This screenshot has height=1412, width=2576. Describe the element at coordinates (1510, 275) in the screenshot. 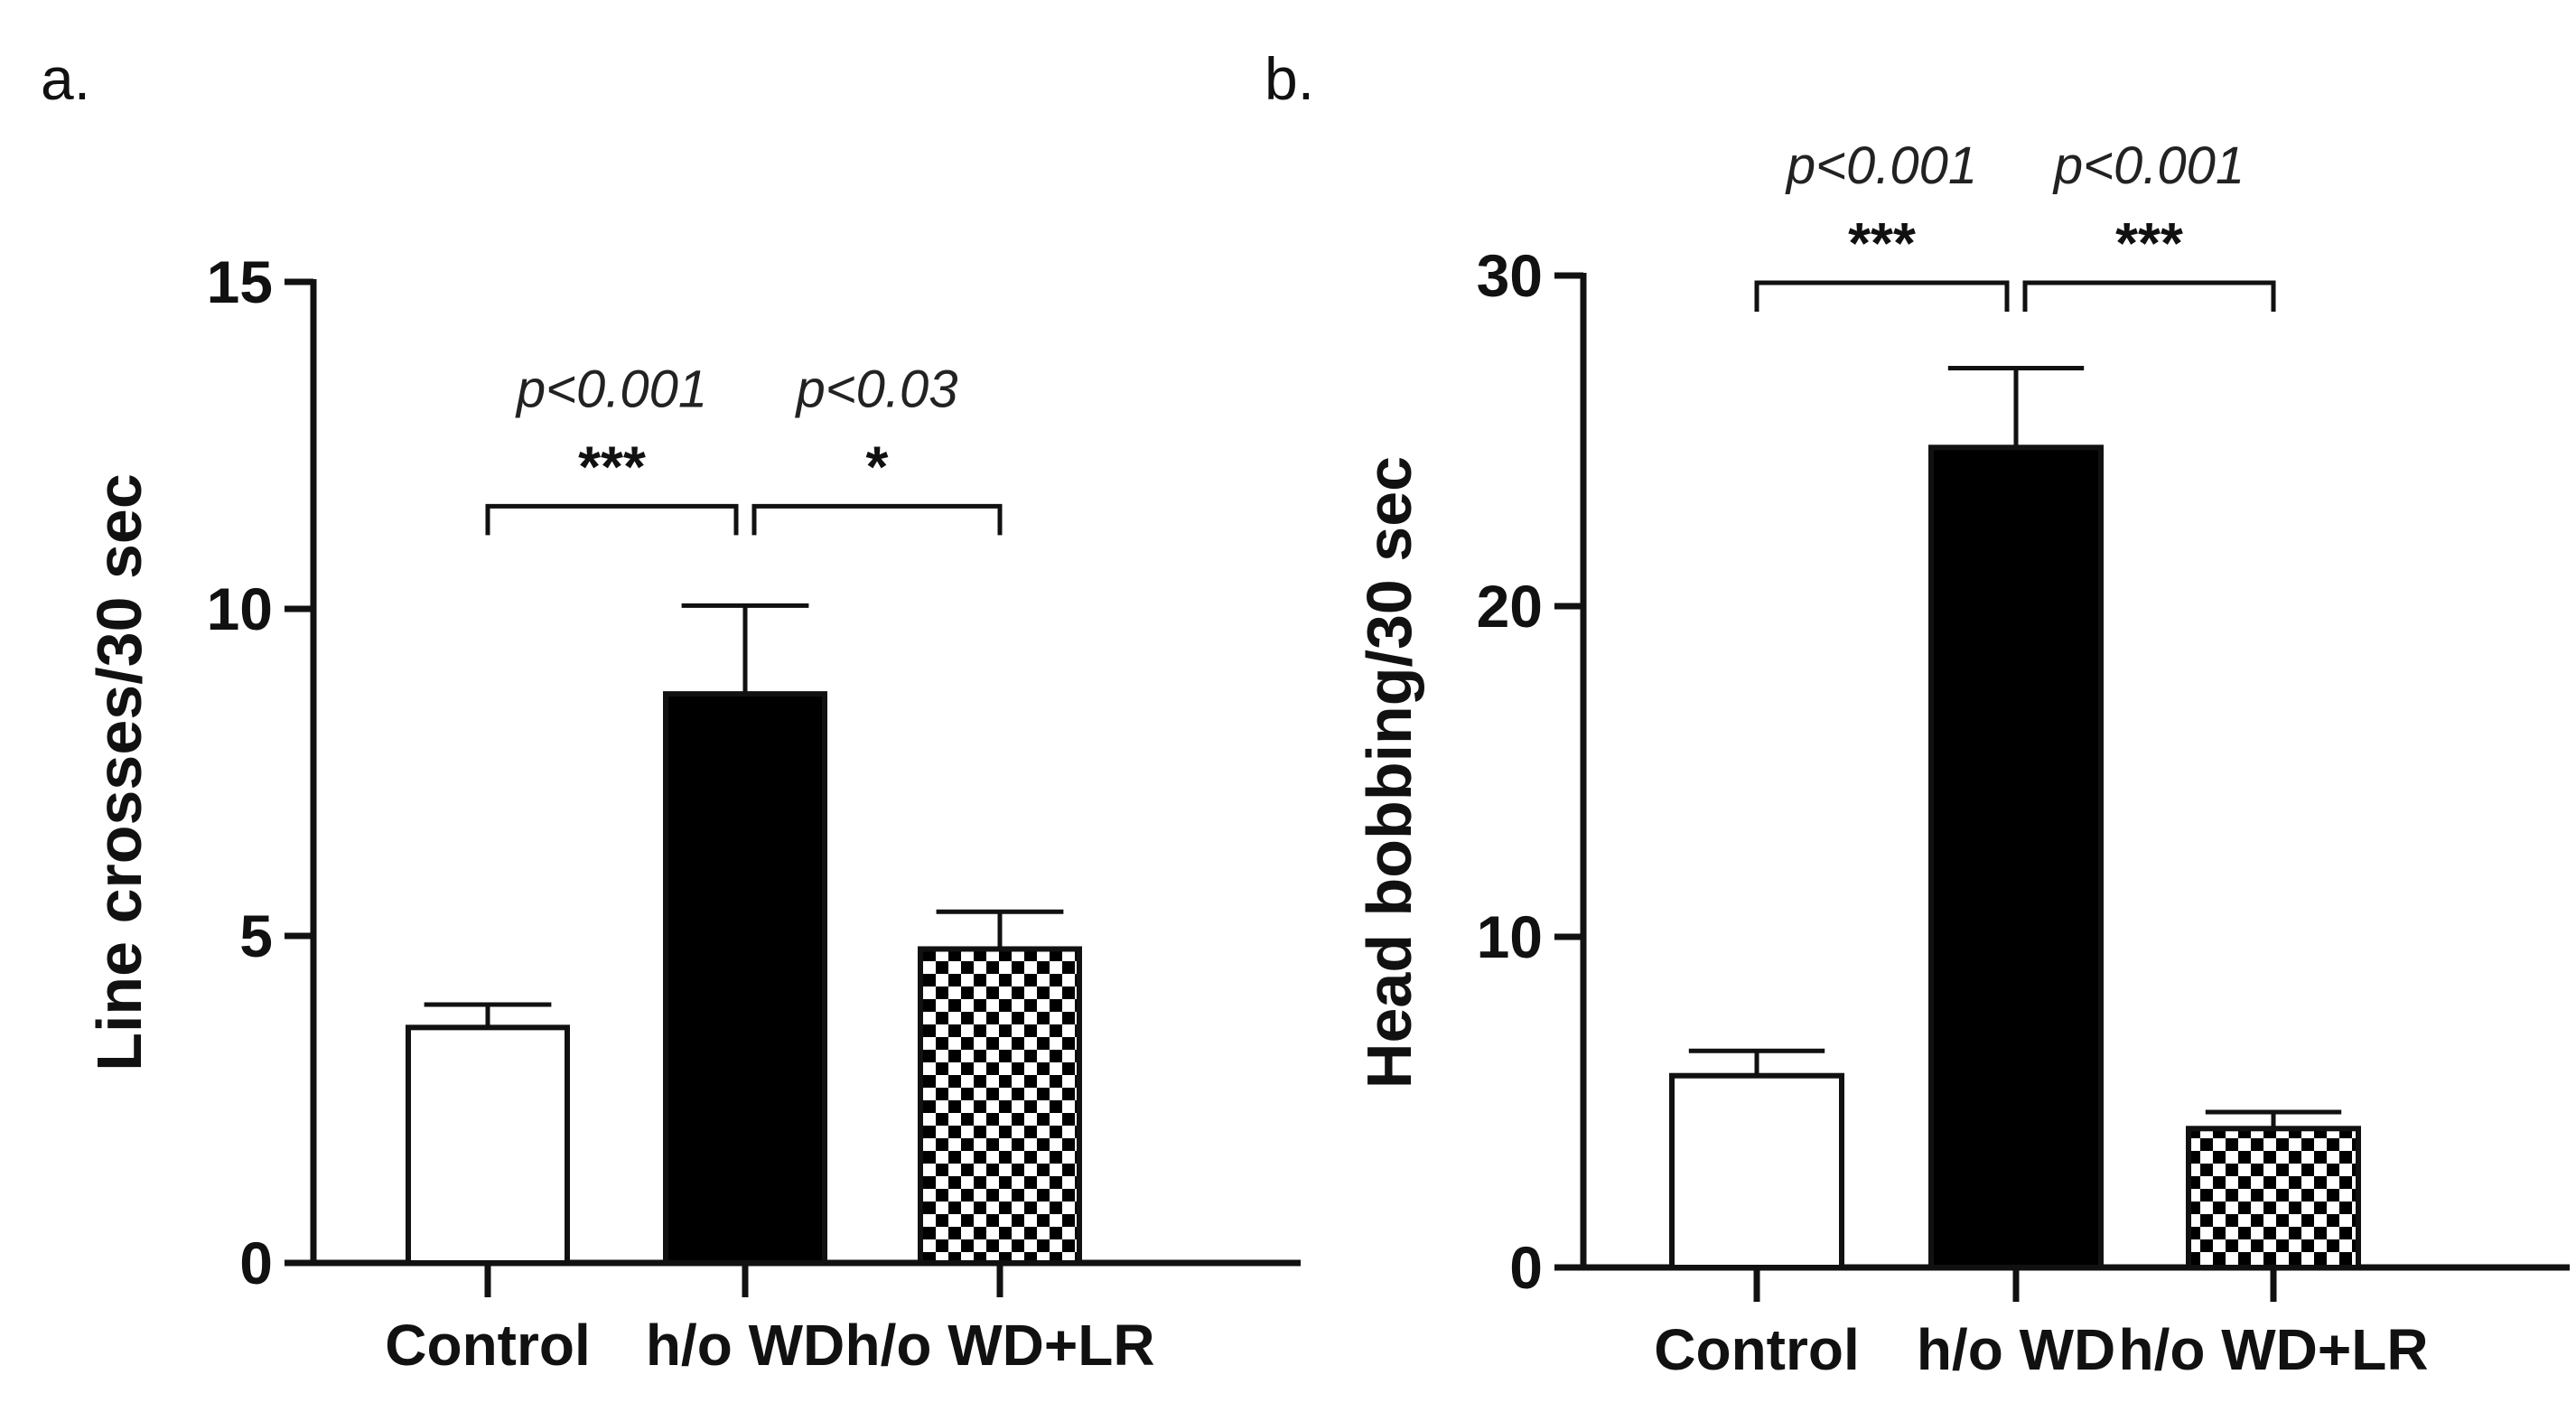

I see `y-tick-label: 30` at that location.